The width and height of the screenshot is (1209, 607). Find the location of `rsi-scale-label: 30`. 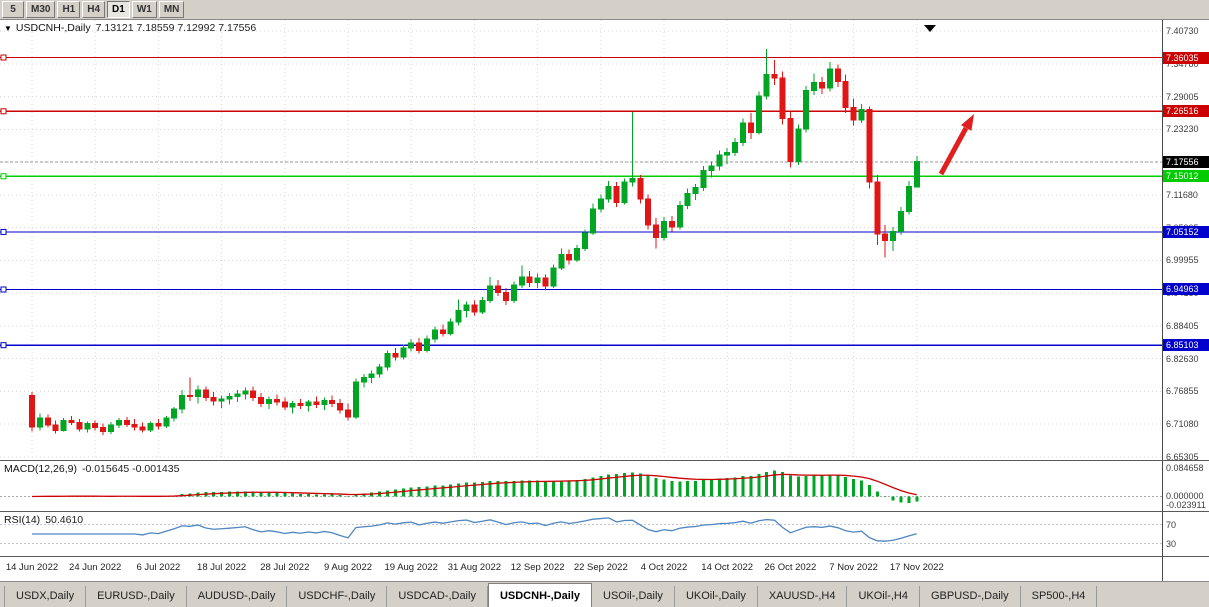

rsi-scale-label: 30 is located at coordinates (1171, 543).